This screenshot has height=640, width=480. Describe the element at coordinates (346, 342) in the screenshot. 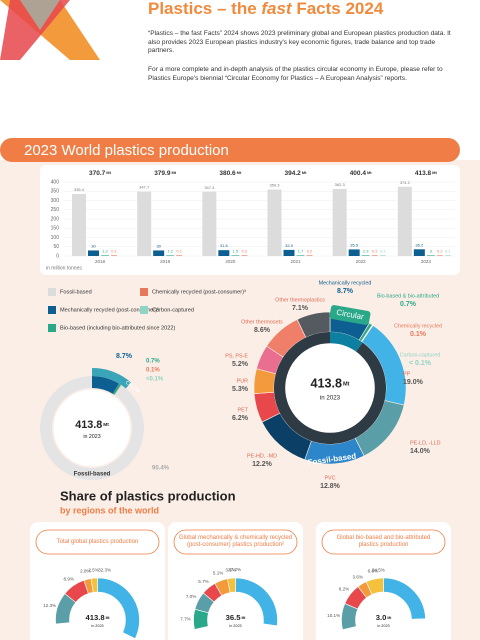

I see `circular-ring` at that location.